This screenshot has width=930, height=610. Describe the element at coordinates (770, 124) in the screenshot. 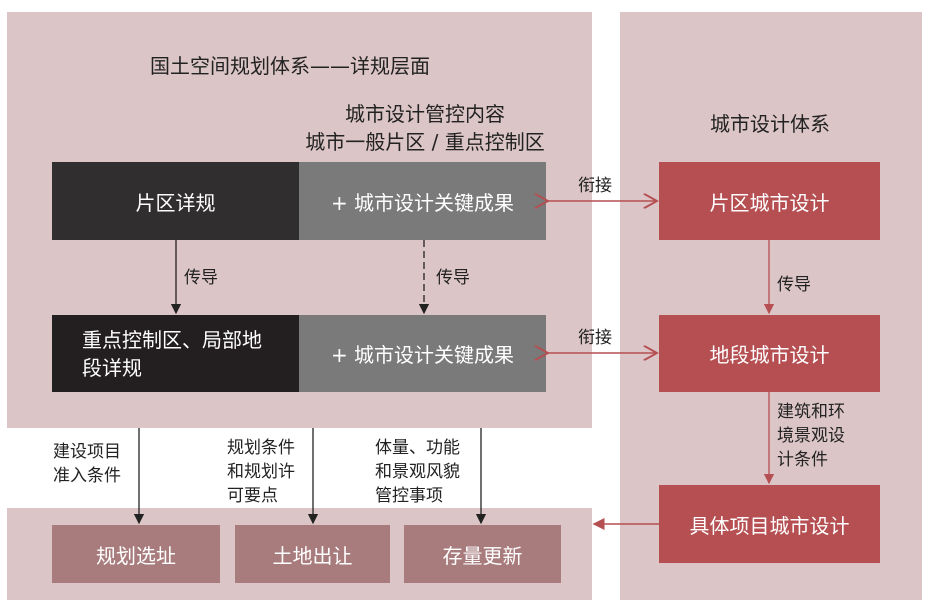

I see `right-panel-title: 城市设计体系` at that location.